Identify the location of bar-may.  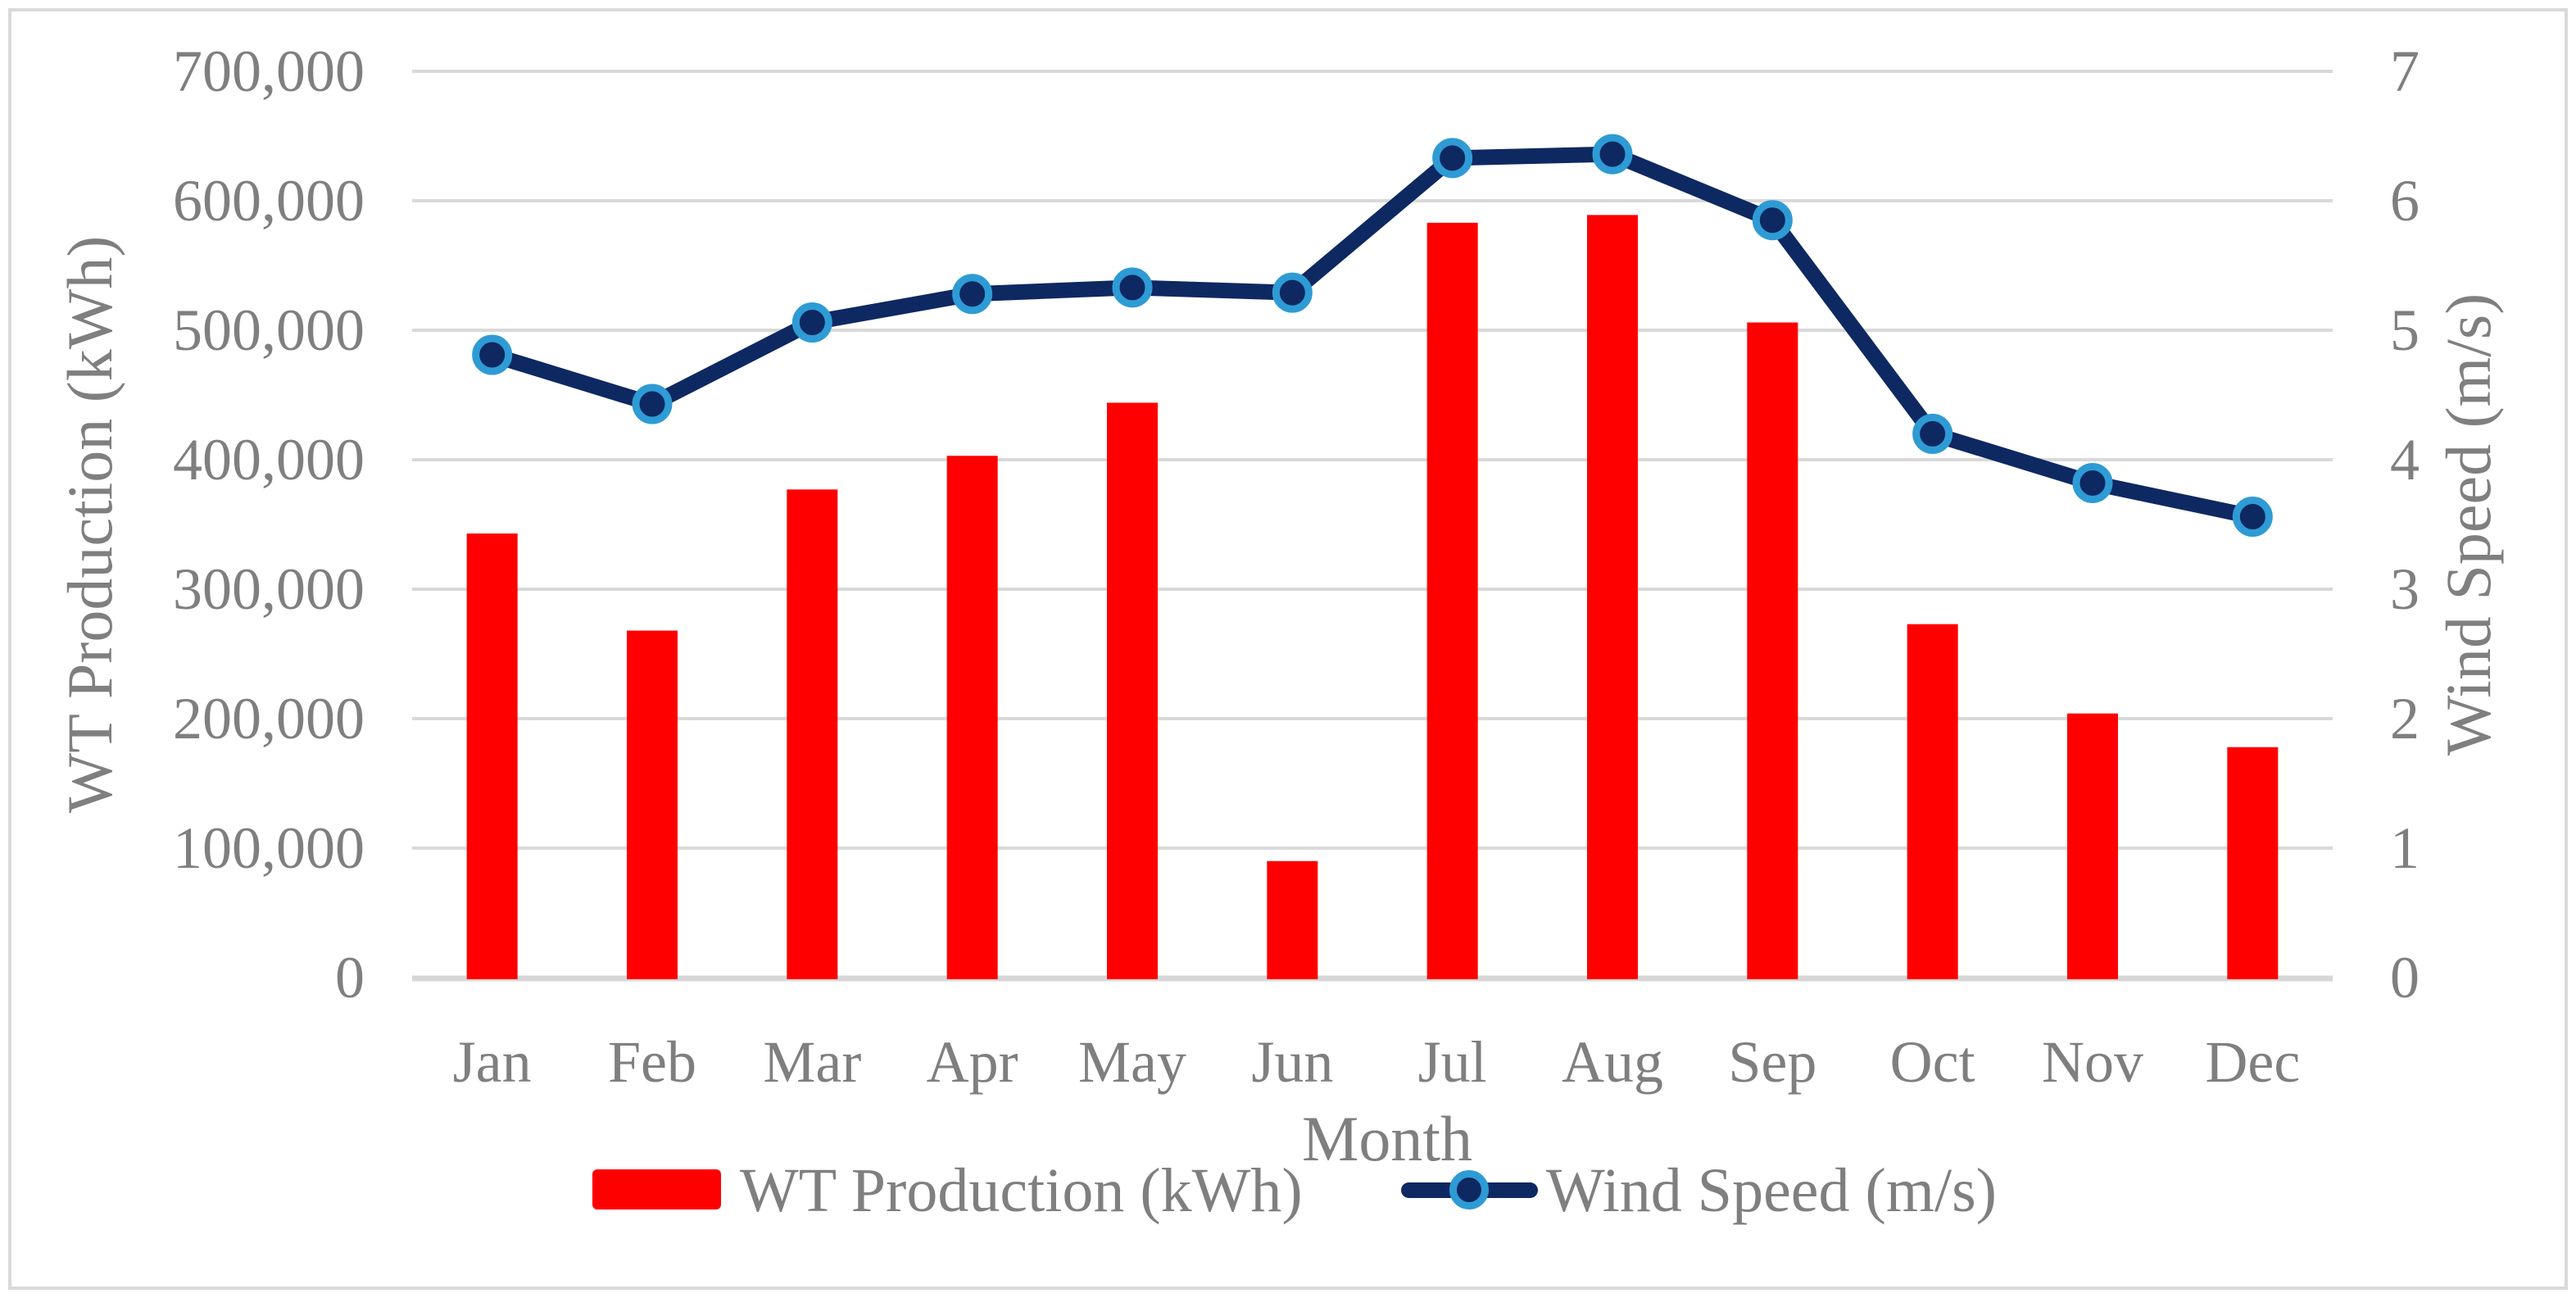
(1132, 691).